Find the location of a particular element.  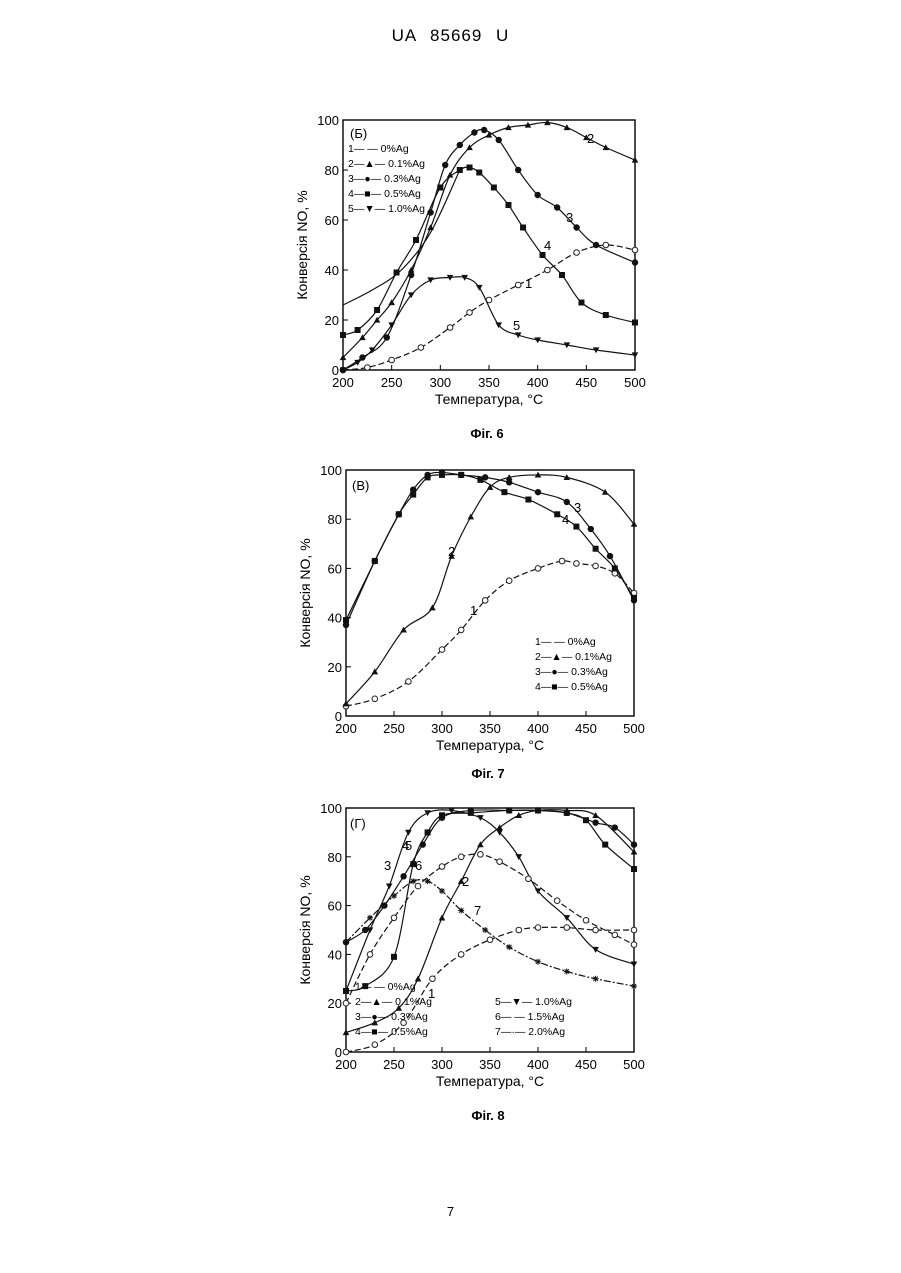

curve-label: 1 is located at coordinates (528, 283).